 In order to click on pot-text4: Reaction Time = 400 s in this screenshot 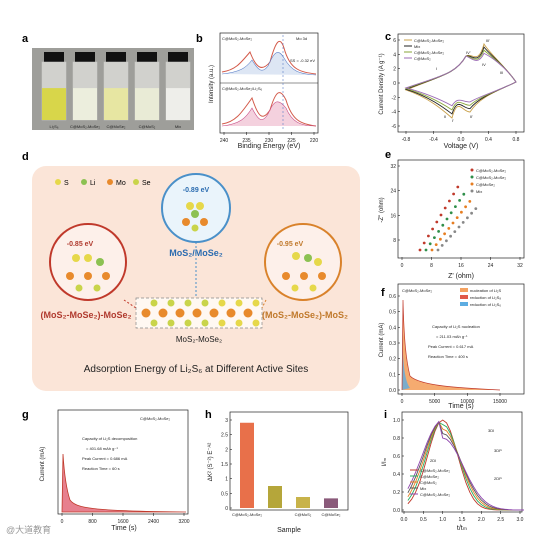, I will do `click(448, 356)`.